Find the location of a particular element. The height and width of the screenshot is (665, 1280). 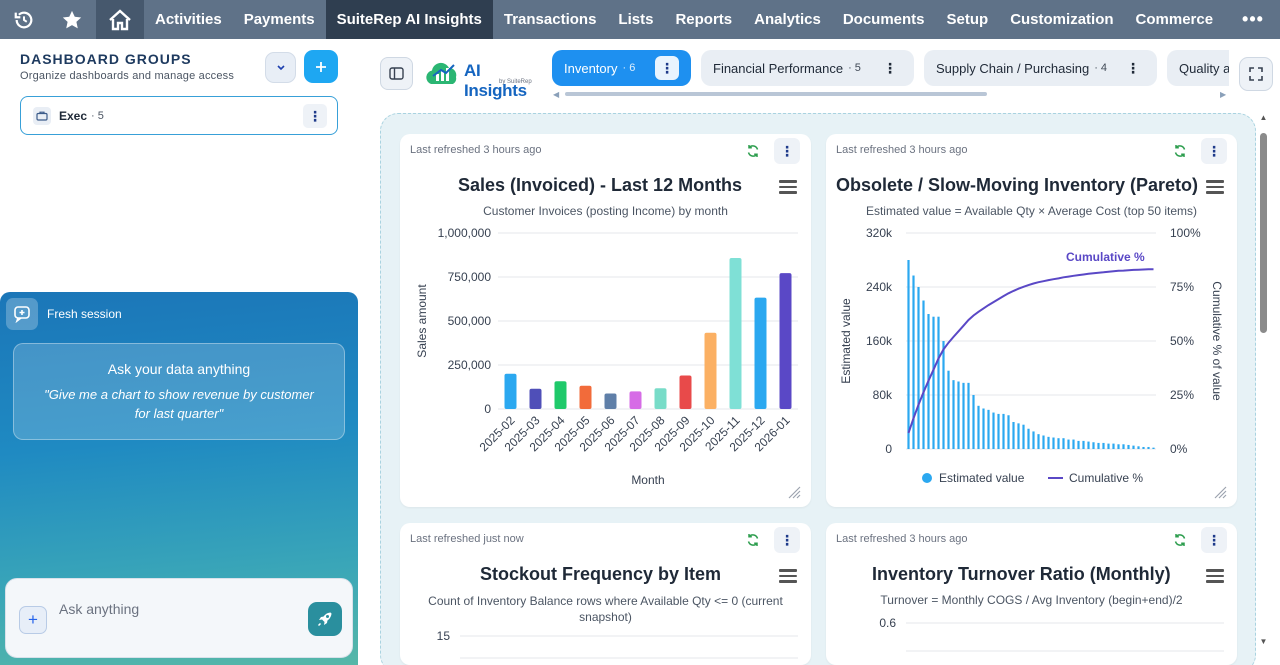

nav-documents: Documents is located at coordinates (883, 19).